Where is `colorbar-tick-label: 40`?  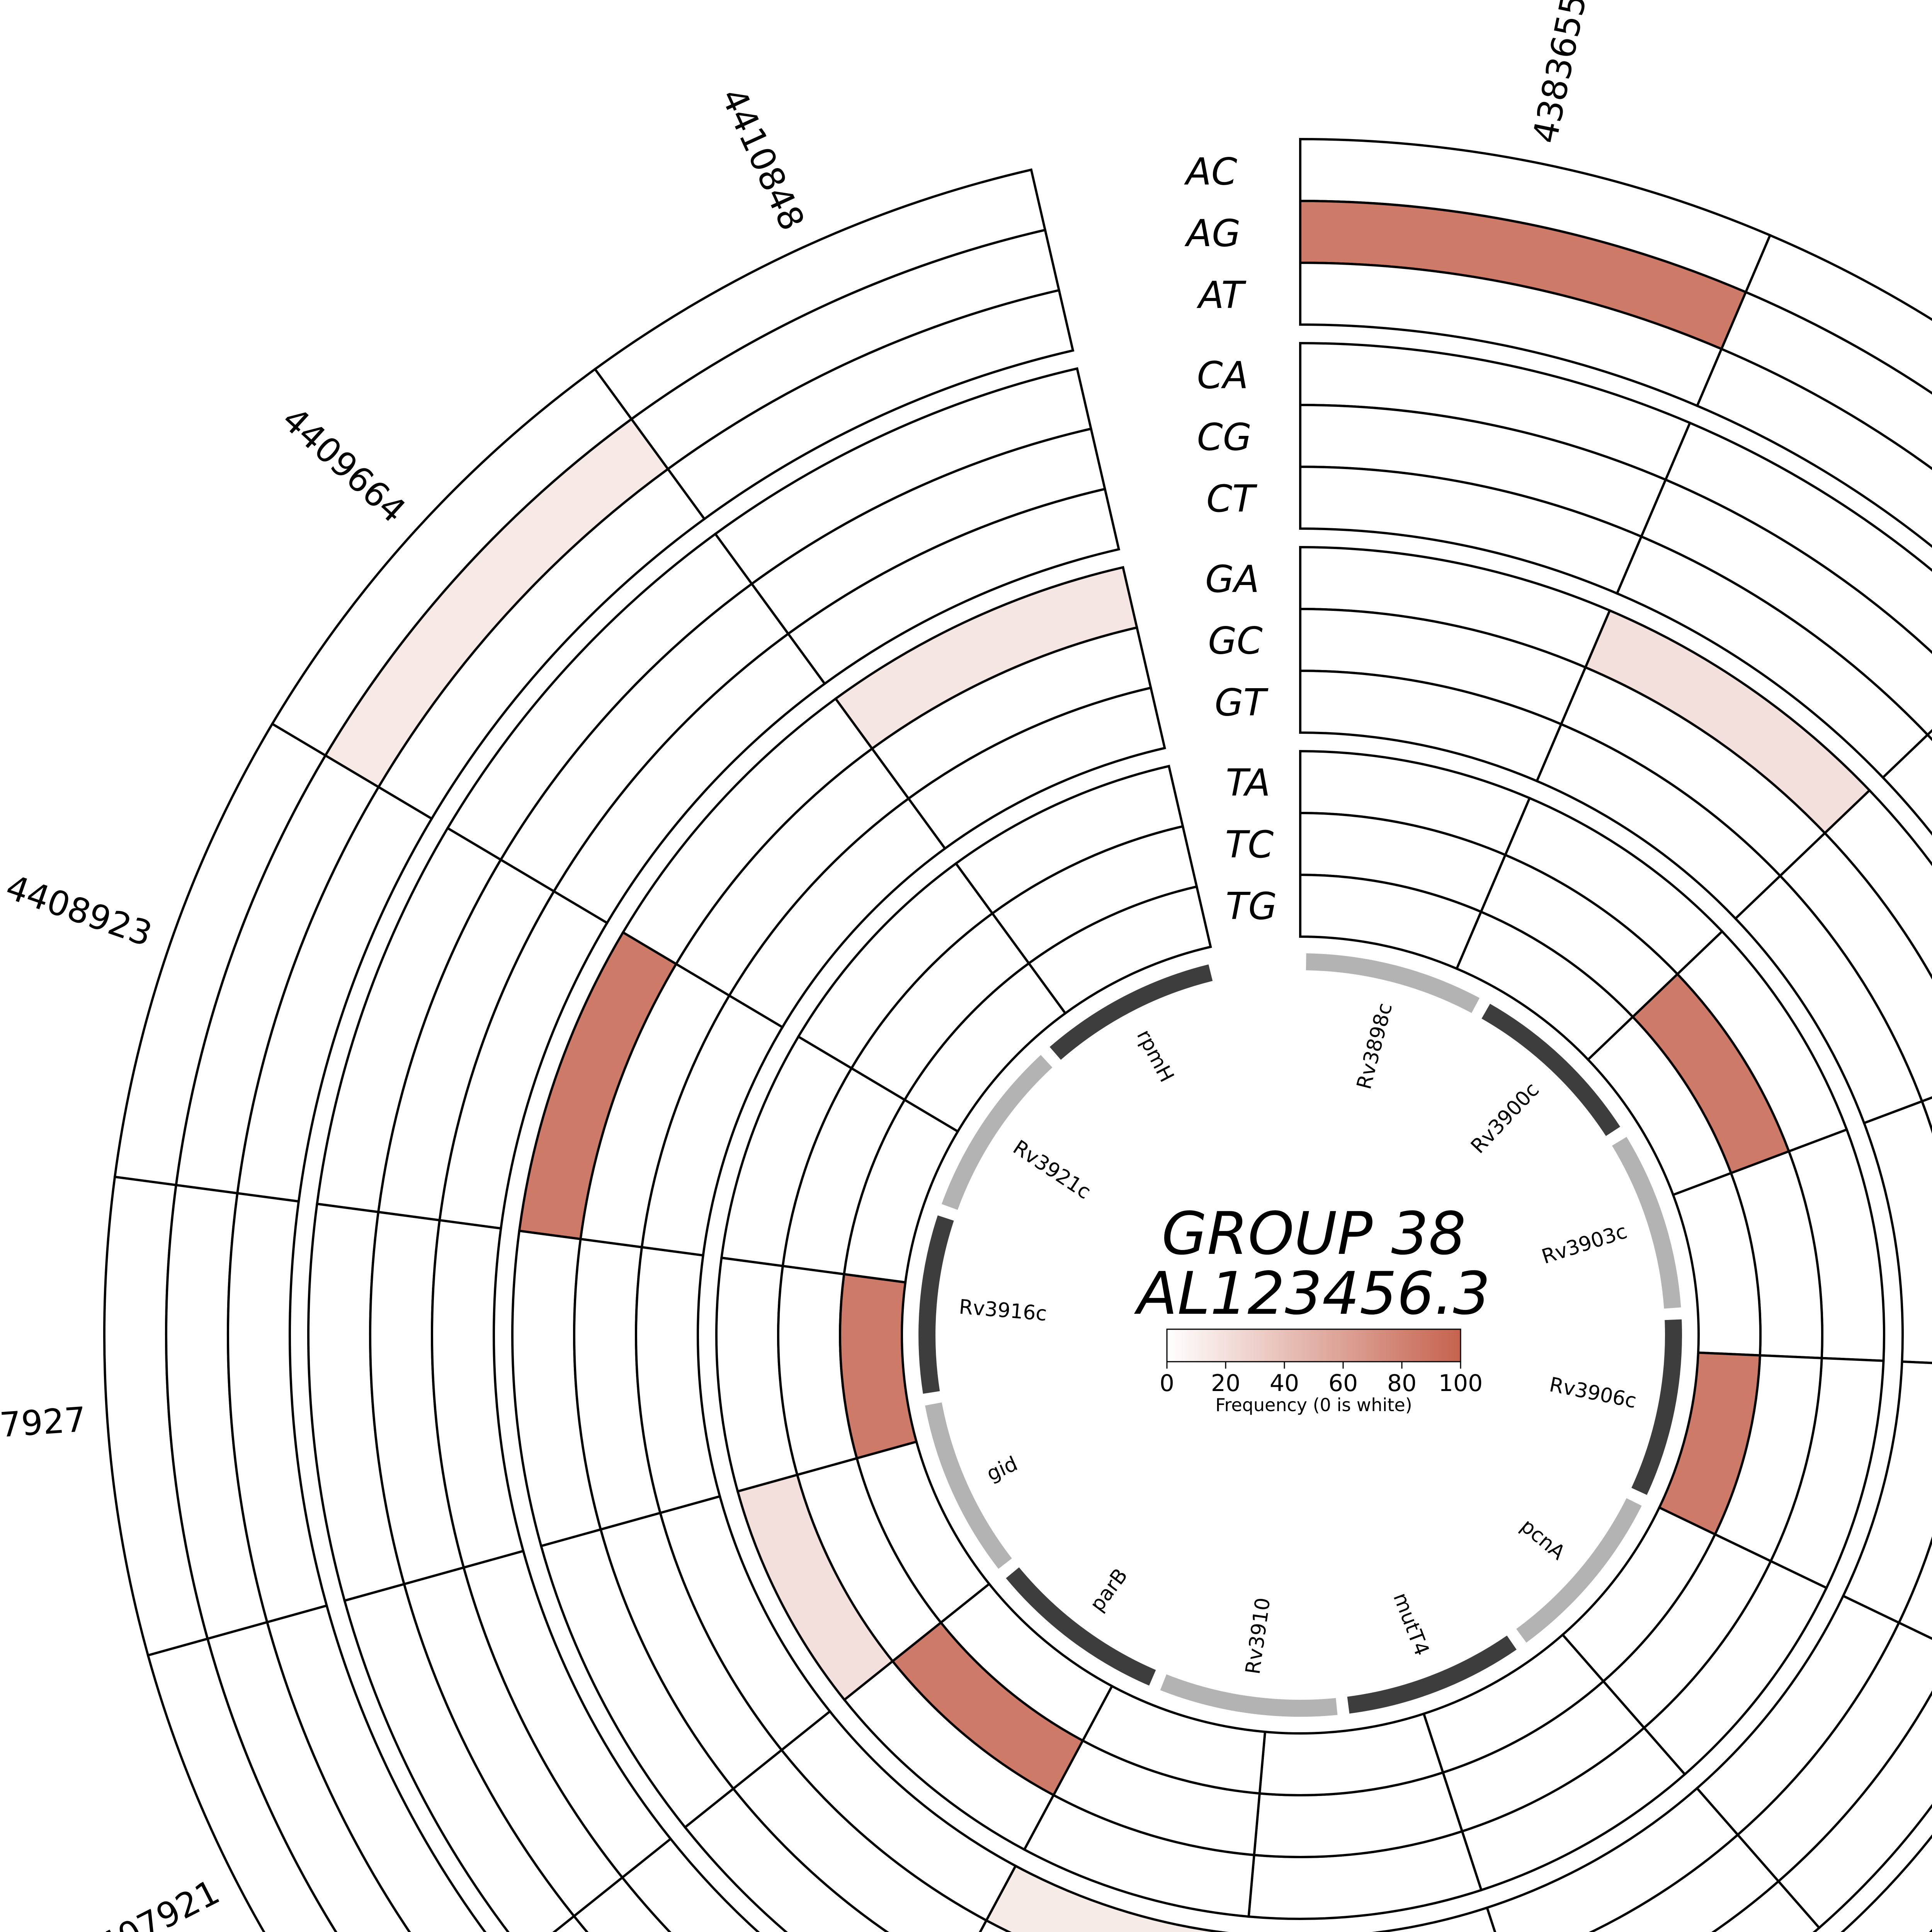
colorbar-tick-label: 40 is located at coordinates (1284, 1383).